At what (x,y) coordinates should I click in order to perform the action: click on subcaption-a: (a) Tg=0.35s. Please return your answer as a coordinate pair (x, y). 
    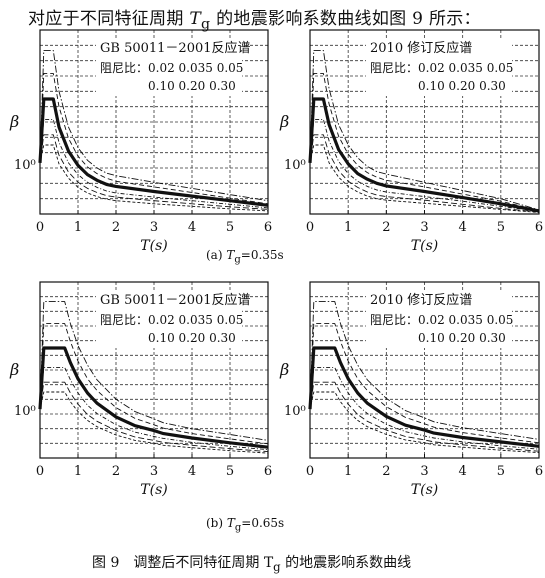
    Looking at the image, I should click on (245, 257).